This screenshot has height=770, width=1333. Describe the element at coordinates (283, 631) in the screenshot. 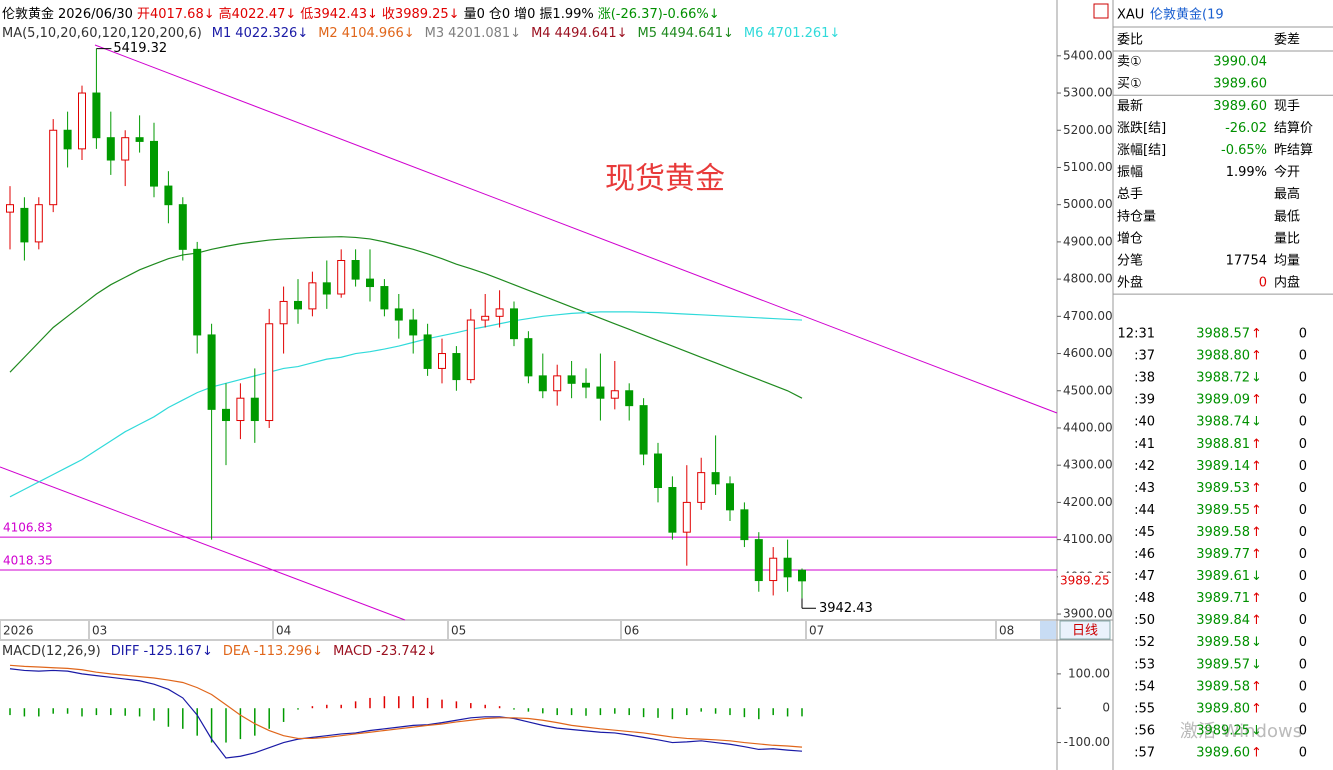

I see `x-tick-label: 04` at that location.